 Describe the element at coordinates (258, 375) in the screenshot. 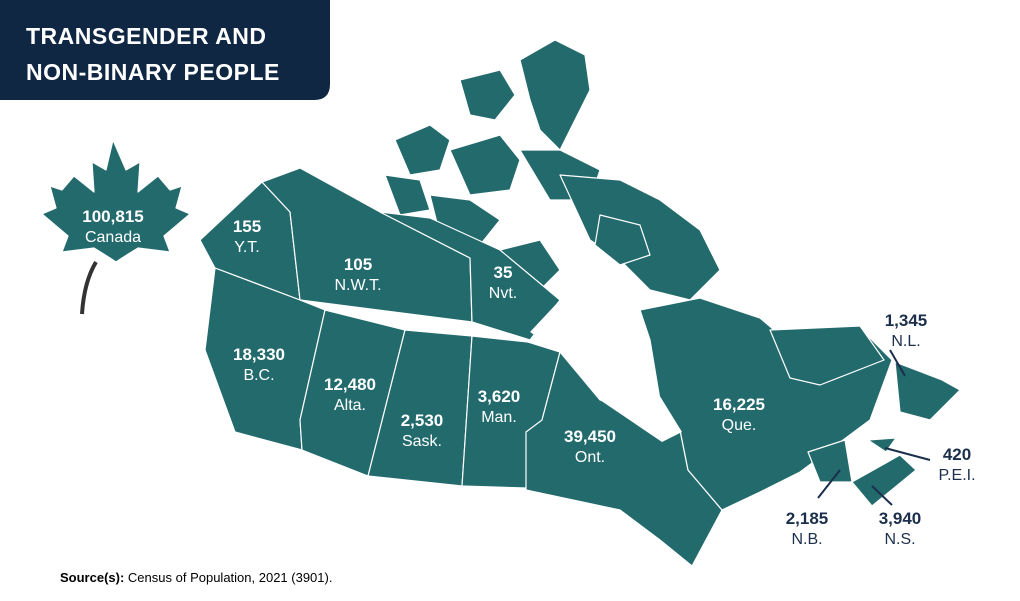

I see `region-name: B.C.` at that location.